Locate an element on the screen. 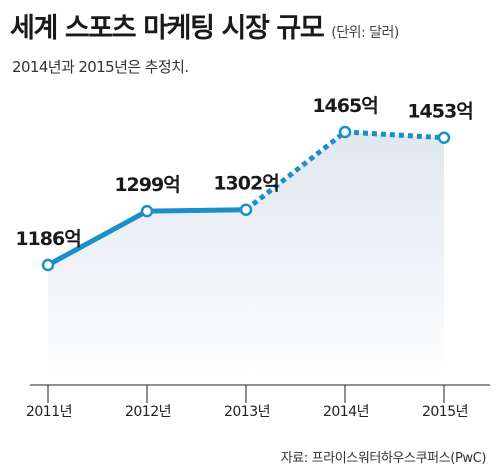 The width and height of the screenshot is (500, 475). unit-label: (단위: 달러) is located at coordinates (365, 33).